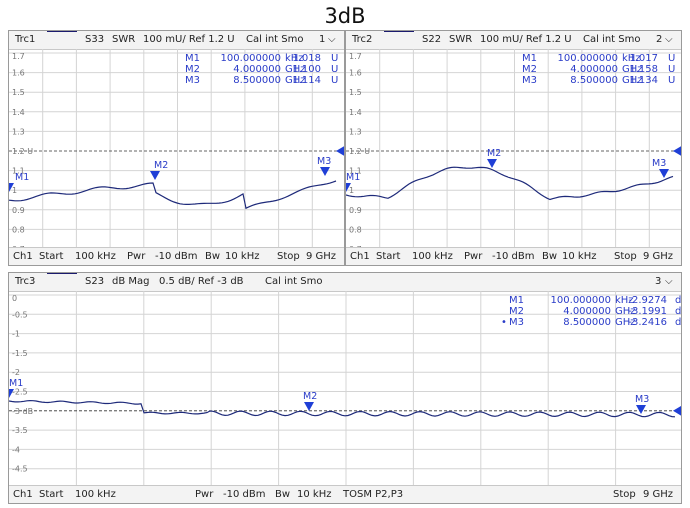 This screenshot has height=508, width=690. Describe the element at coordinates (288, 256) in the screenshot. I see `stop-label: Stop` at that location.